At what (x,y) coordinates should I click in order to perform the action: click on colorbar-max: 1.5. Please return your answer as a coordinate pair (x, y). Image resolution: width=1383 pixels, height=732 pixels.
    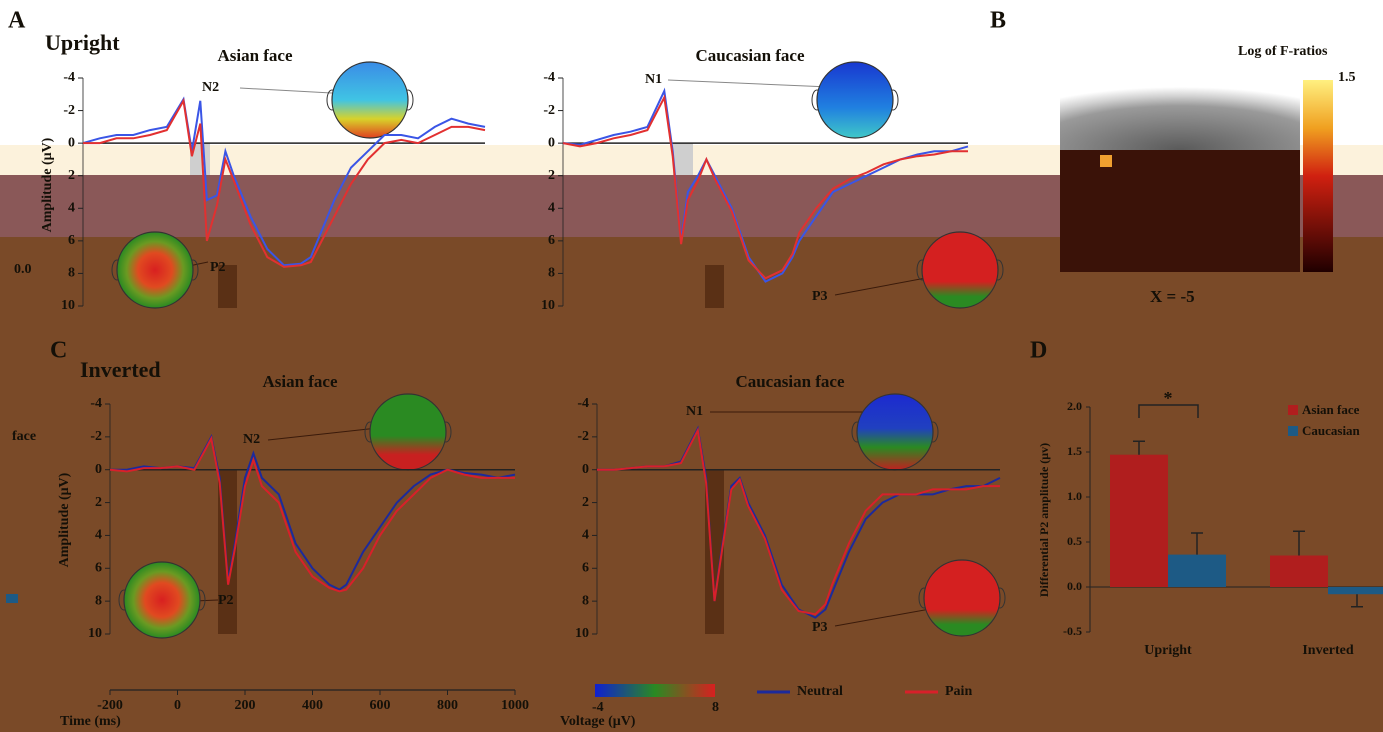
    Looking at the image, I should click on (1347, 77).